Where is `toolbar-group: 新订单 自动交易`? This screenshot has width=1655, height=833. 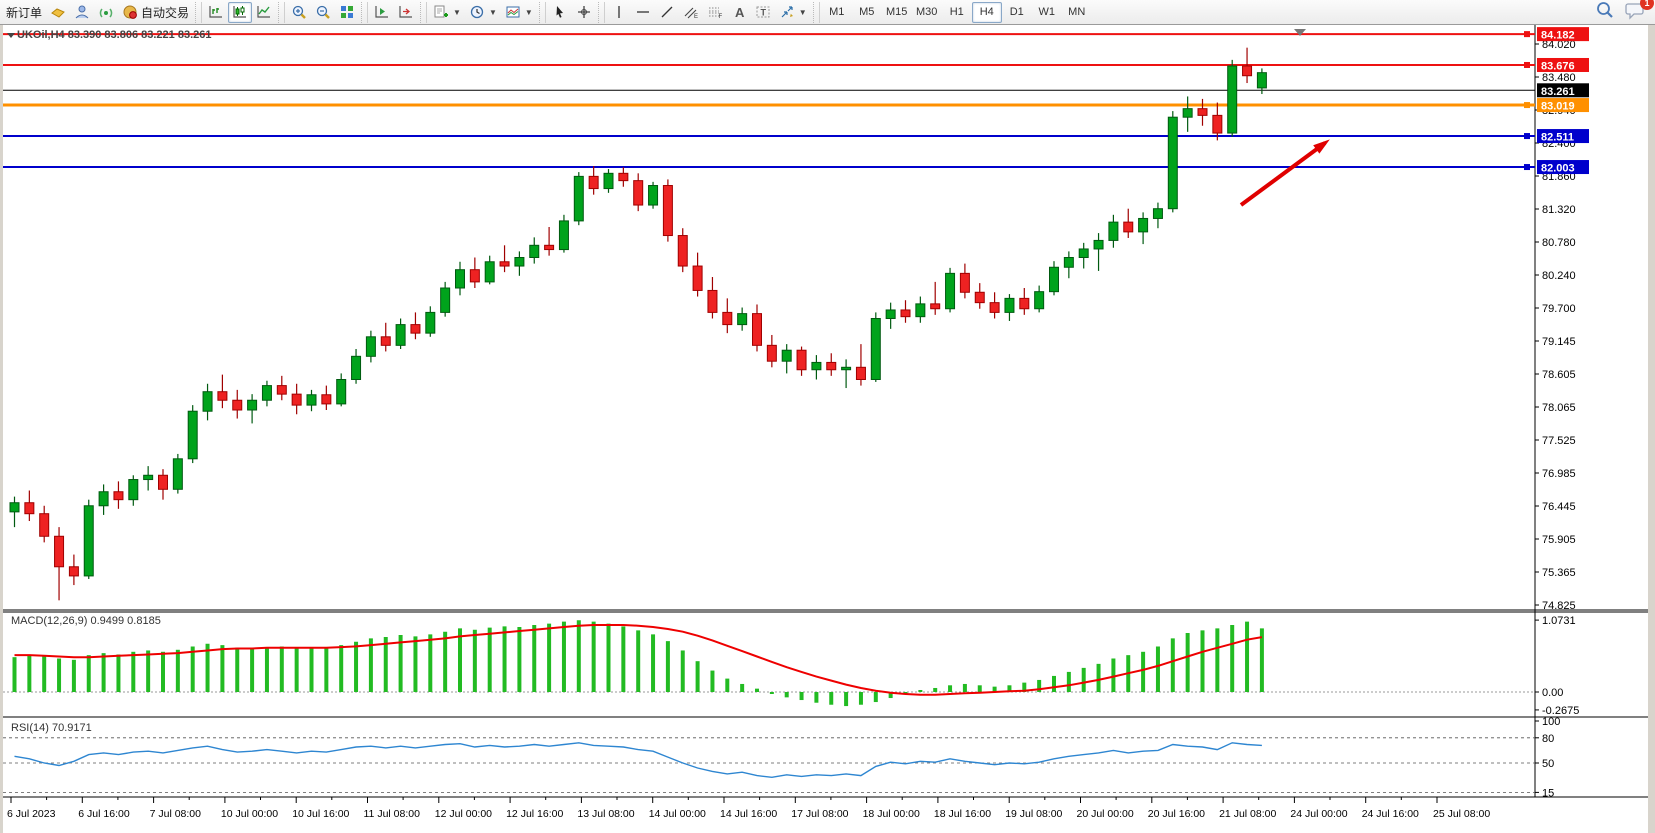 toolbar-group: 新订单 自动交易 is located at coordinates (97, 12).